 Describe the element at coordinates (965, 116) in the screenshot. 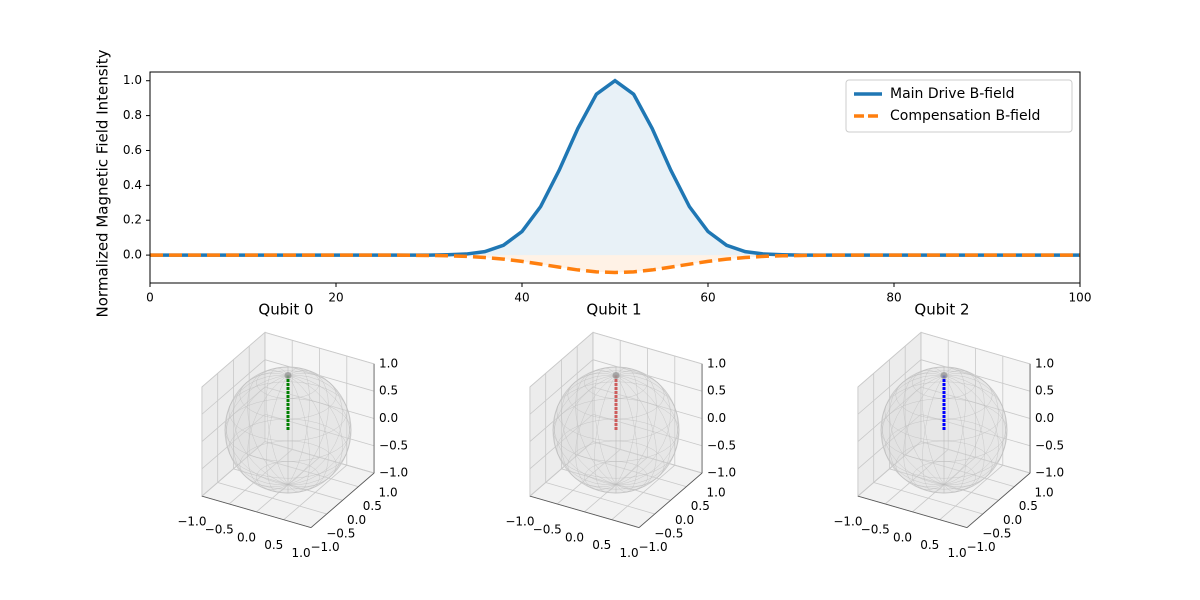

I see `legend-label: Compensation B-field` at that location.